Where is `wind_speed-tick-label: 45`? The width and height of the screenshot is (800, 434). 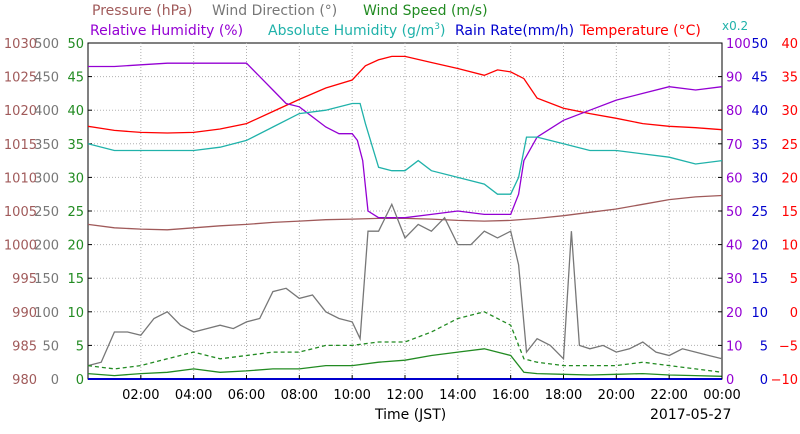 wind_speed-tick-label: 45 is located at coordinates (75, 78).